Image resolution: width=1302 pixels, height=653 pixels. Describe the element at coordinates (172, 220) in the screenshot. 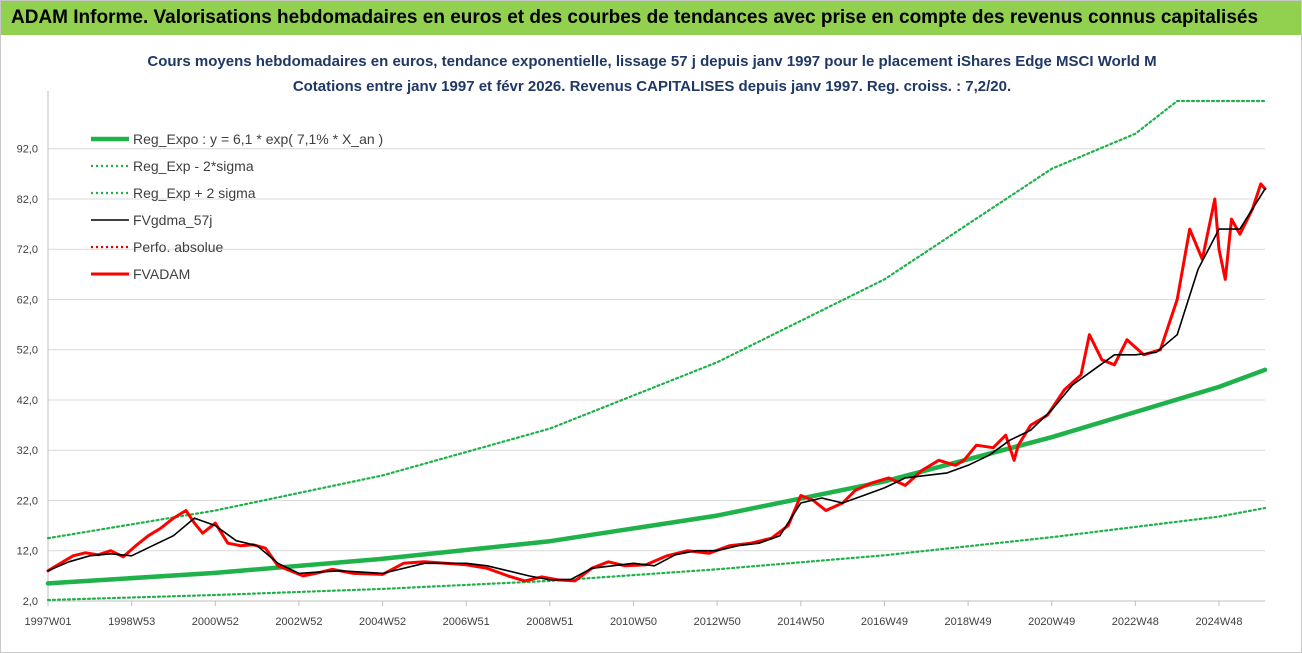

I see `legend-label: FVgdma_57j` at that location.